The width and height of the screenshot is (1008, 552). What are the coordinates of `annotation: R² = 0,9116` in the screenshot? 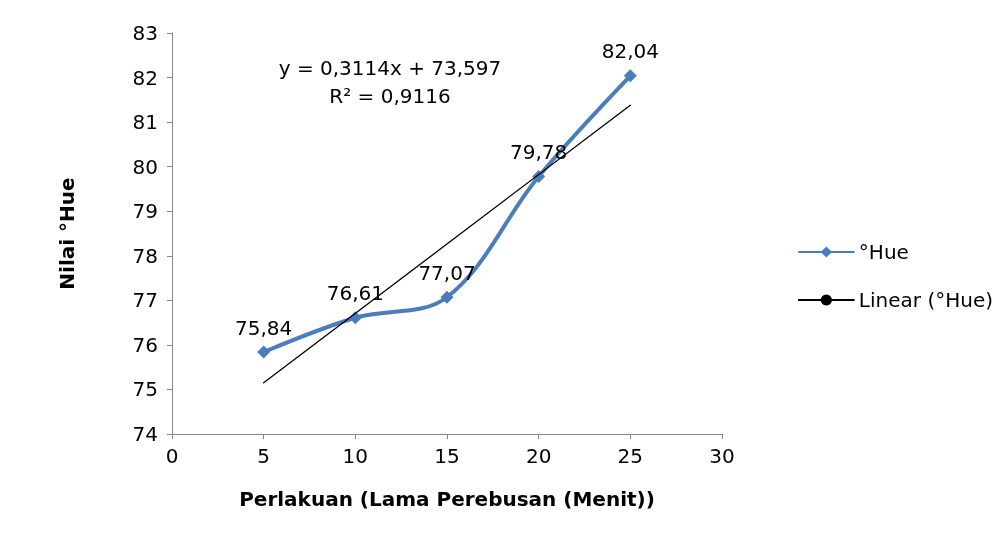 It's located at (390, 96).